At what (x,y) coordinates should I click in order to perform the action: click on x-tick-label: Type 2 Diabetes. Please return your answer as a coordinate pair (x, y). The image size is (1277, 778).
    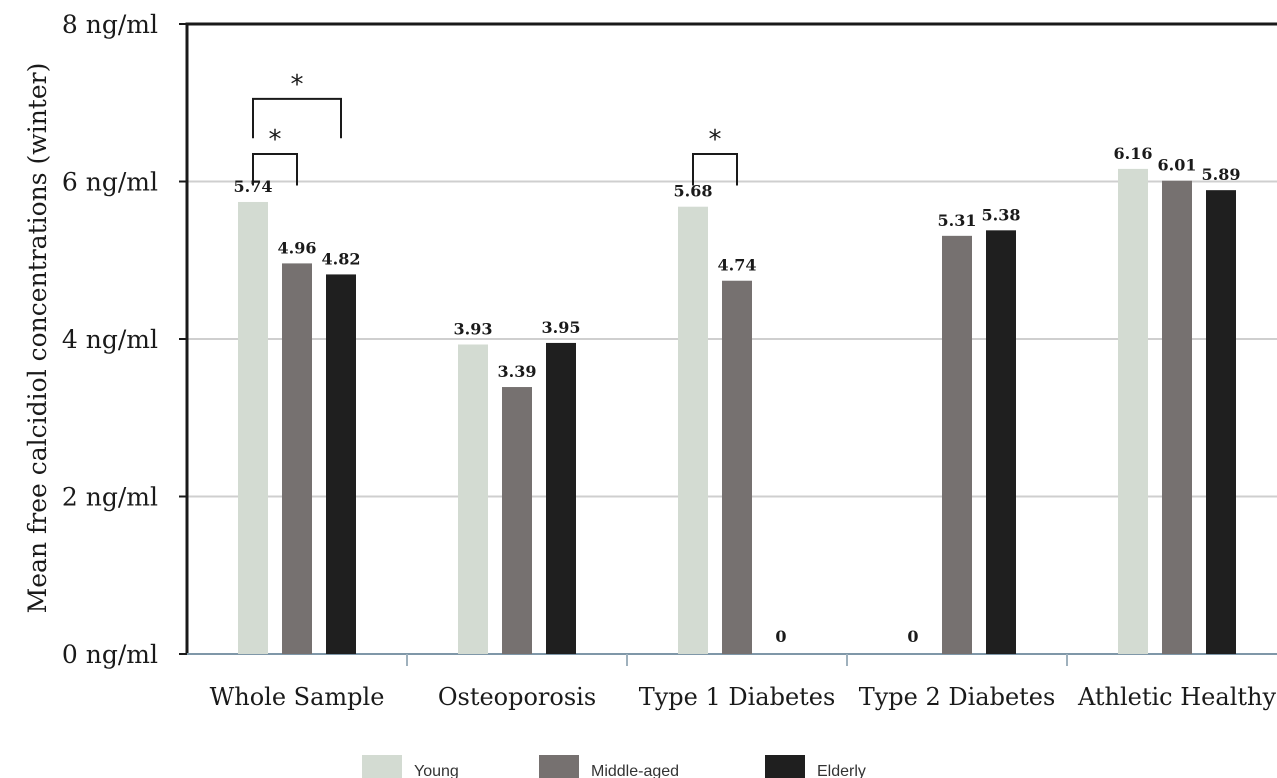
    Looking at the image, I should click on (957, 697).